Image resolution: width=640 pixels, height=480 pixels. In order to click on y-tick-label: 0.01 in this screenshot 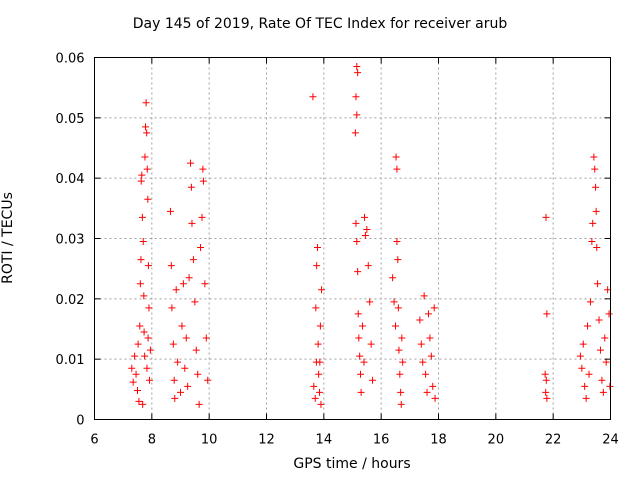, I will do `click(70, 360)`.